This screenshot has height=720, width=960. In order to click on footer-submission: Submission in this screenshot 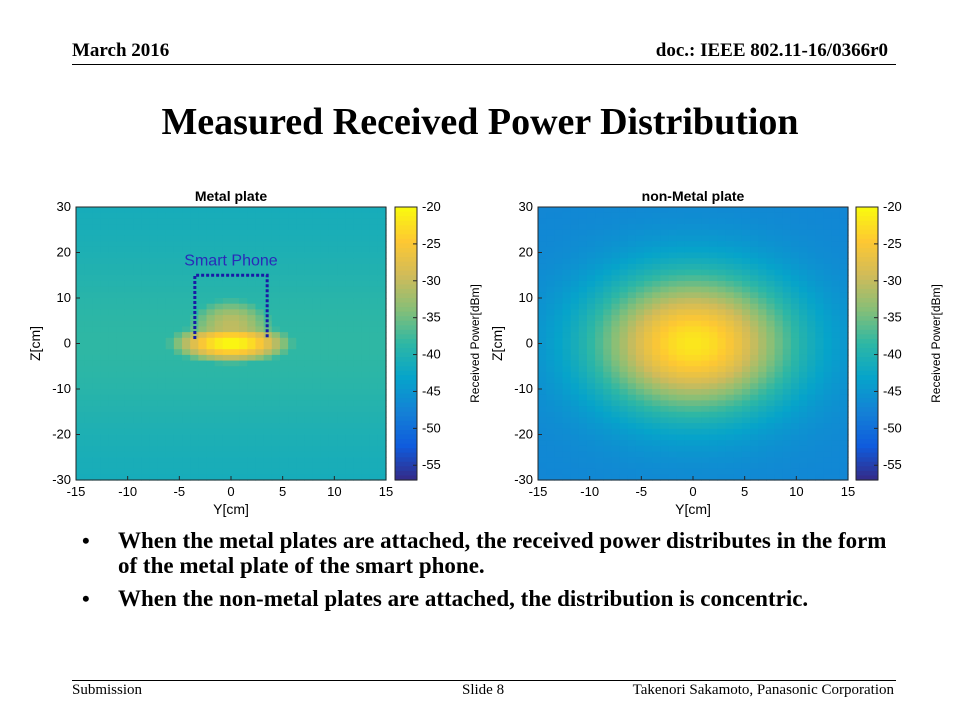, I will do `click(107, 690)`.